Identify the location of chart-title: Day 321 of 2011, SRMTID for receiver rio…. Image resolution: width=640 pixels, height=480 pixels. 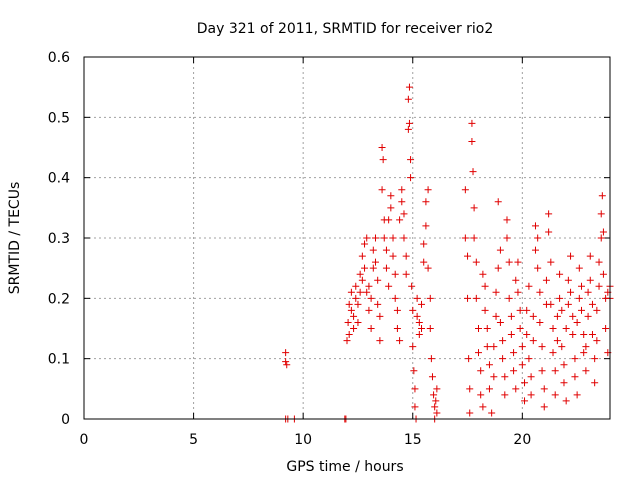
(345, 29).